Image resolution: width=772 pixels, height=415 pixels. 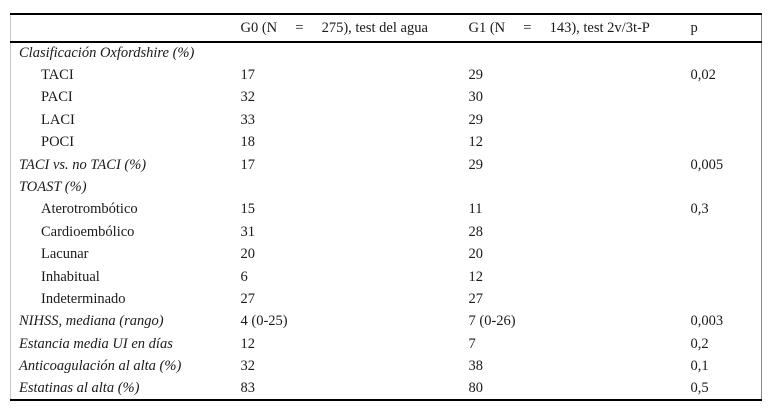 What do you see at coordinates (83, 164) in the screenshot?
I see `row-label: TACI vs. no TACI (%)` at bounding box center [83, 164].